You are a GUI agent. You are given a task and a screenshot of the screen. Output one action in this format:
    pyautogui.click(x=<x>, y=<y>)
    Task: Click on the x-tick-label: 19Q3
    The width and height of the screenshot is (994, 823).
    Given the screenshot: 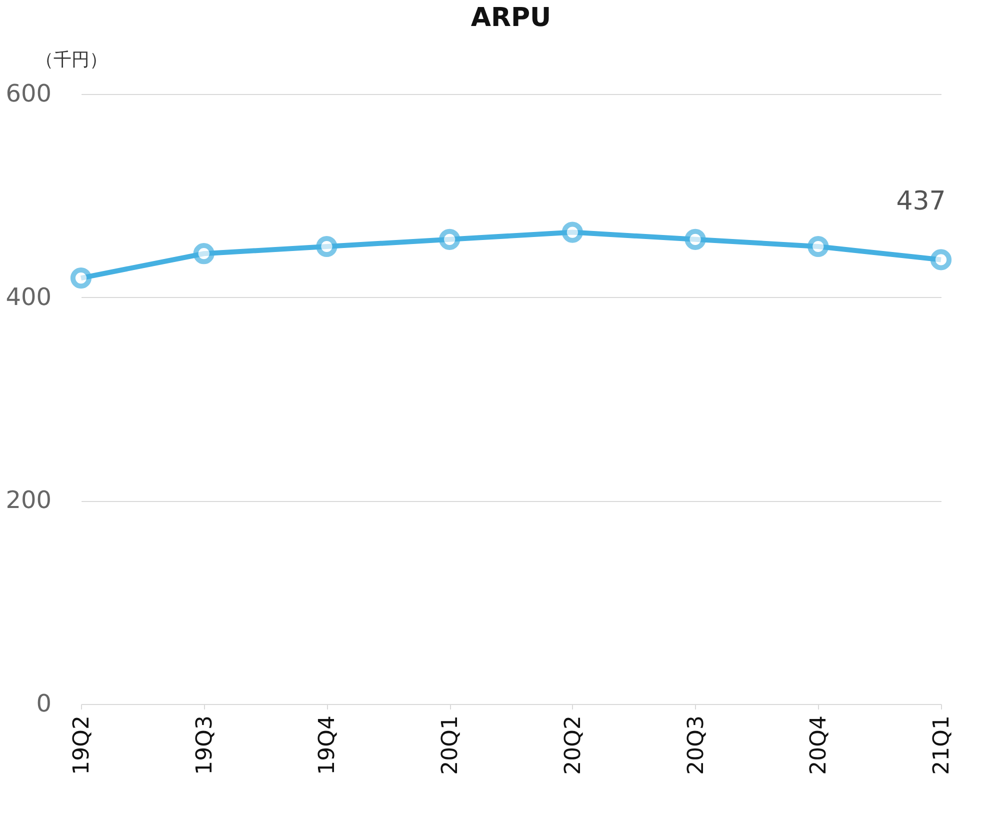 What is the action you would take?
    pyautogui.click(x=205, y=745)
    